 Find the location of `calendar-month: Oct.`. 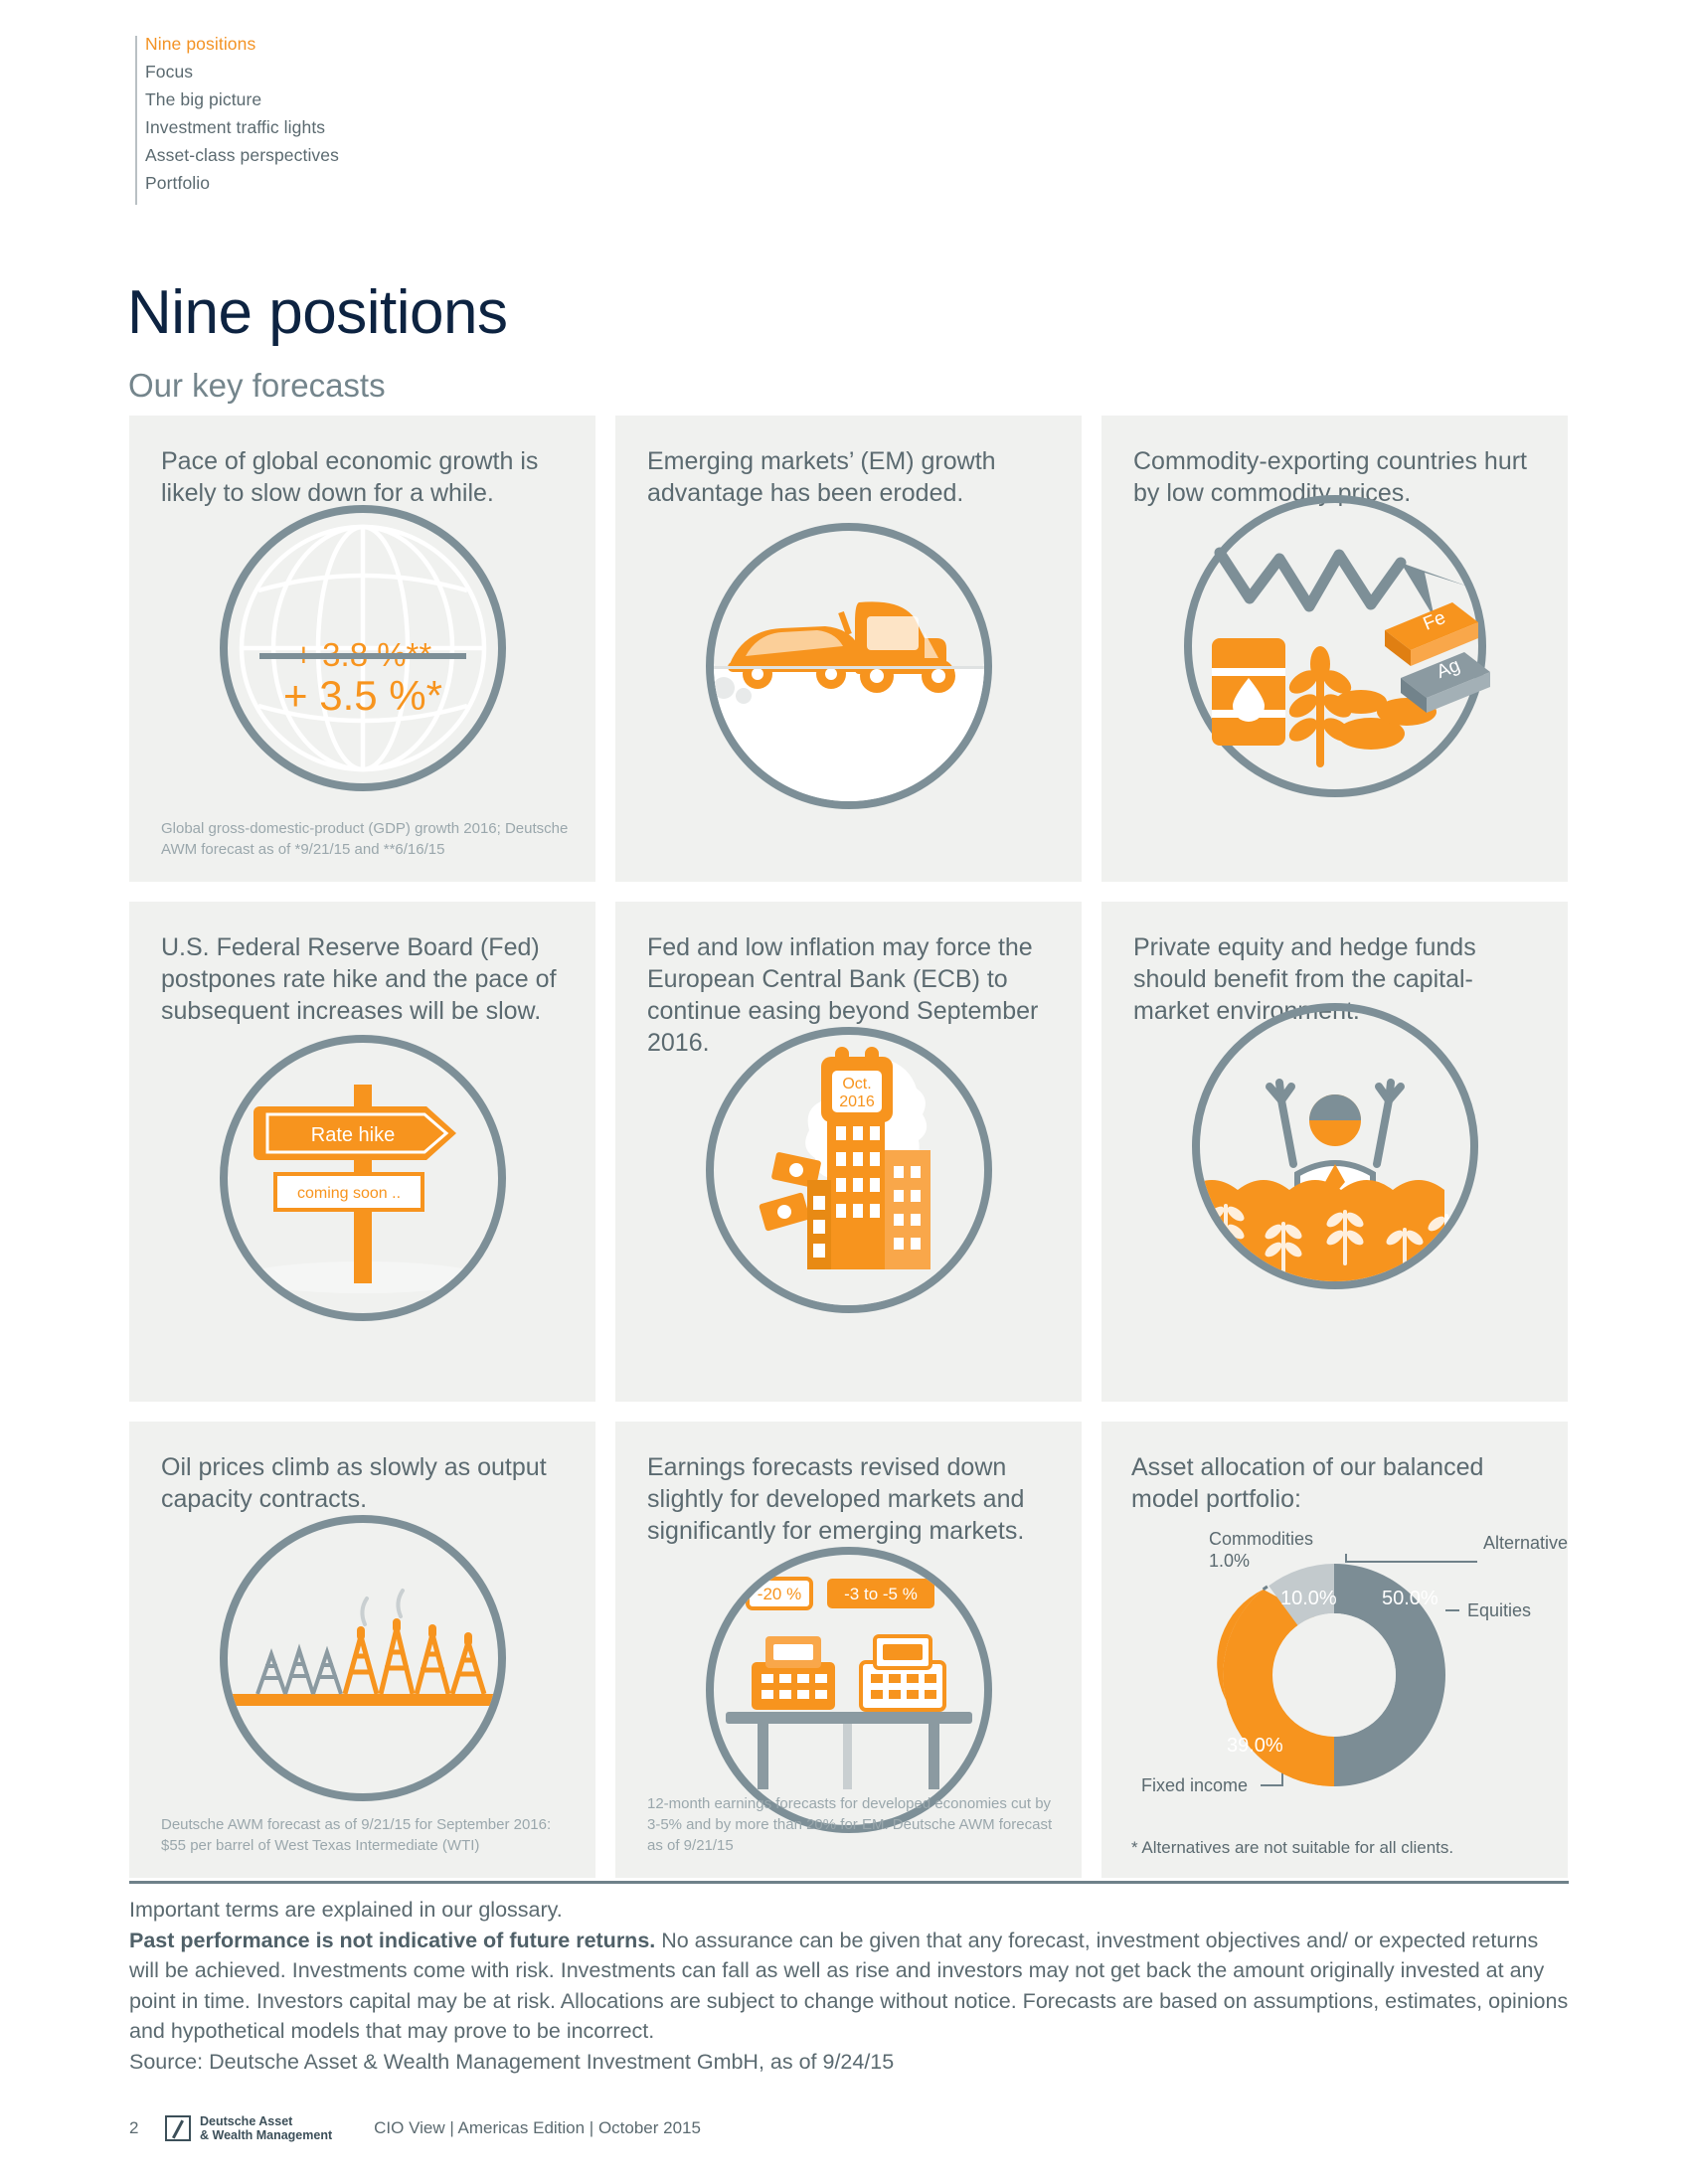

calendar-month: Oct. is located at coordinates (856, 1084).